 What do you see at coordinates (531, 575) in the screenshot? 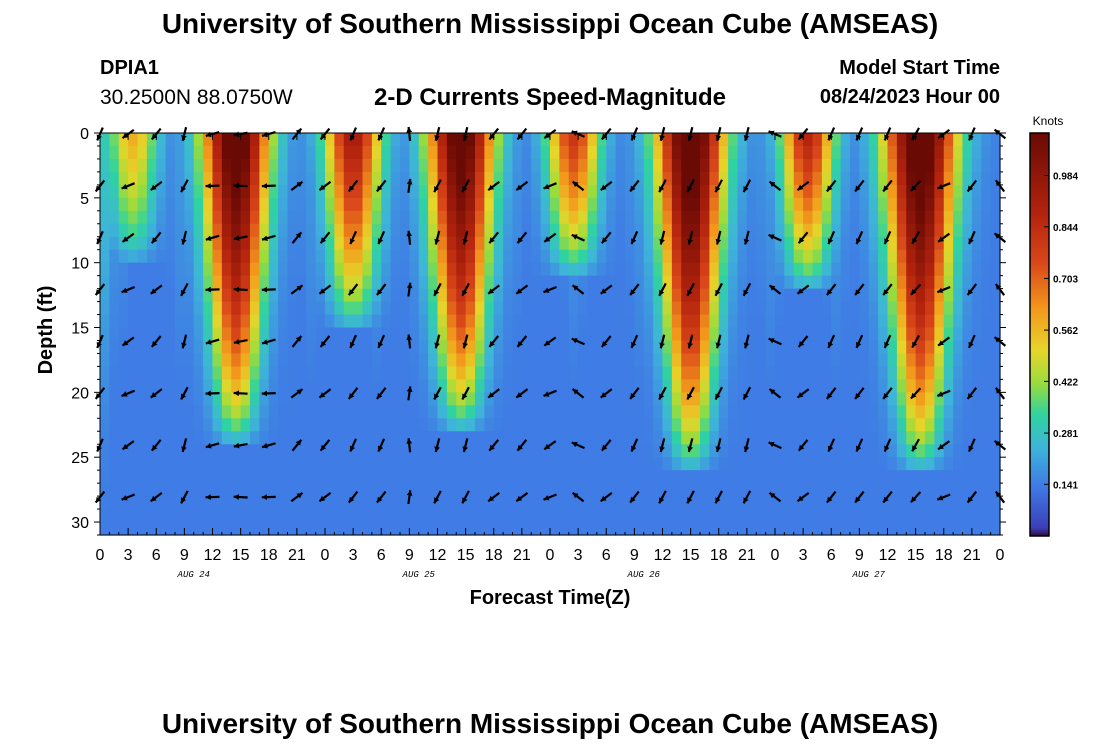
I see `date-labels: AUG 24 AUG 25 AUG 26 AUG 27` at bounding box center [531, 575].